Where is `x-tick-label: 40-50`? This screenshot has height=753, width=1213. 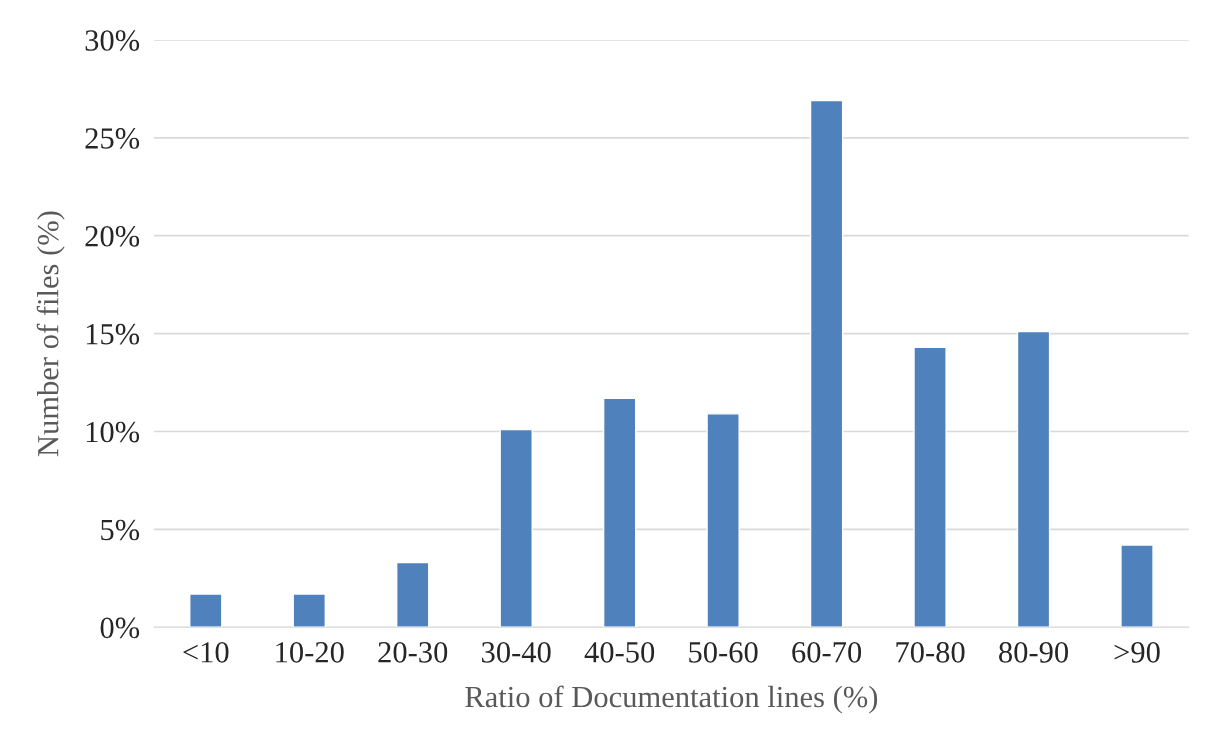 x-tick-label: 40-50 is located at coordinates (619, 652).